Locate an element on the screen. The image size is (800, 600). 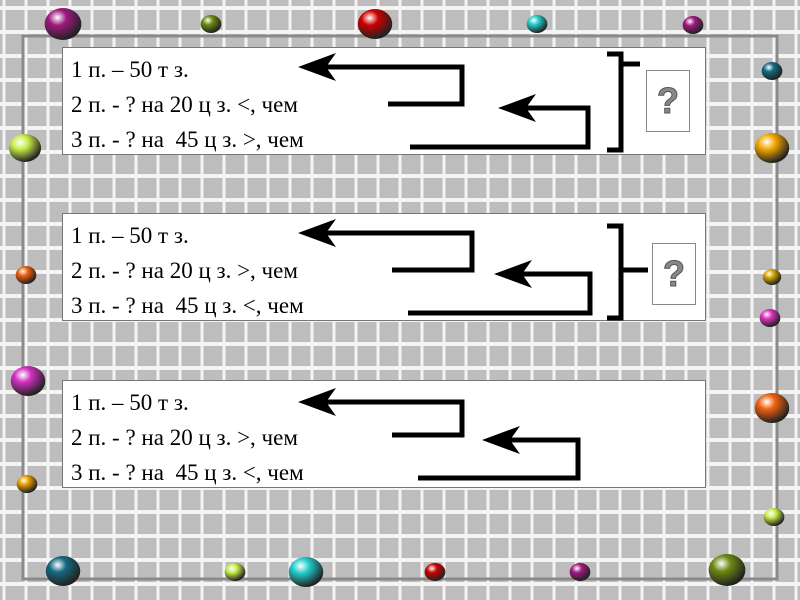
problem-line: 2 п. - ? на 20 ц з. <, чем is located at coordinates (184, 104).